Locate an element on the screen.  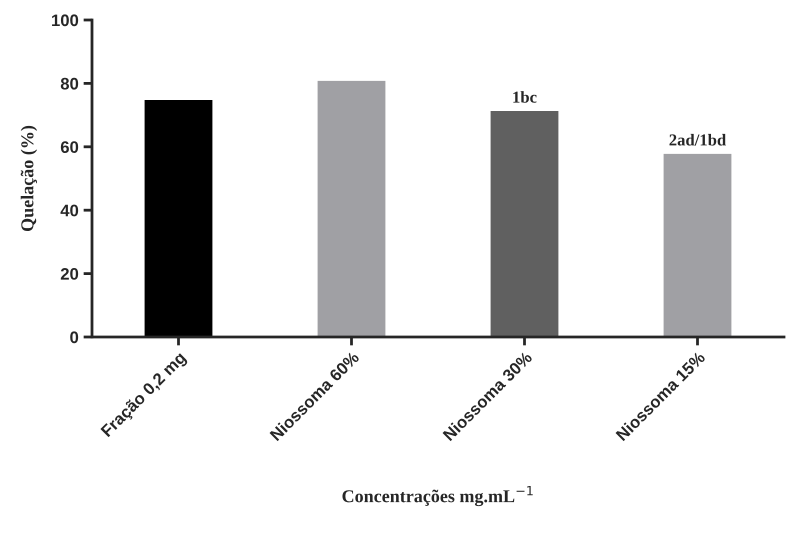
y-tick-label: 0 is located at coordinates (74, 337).